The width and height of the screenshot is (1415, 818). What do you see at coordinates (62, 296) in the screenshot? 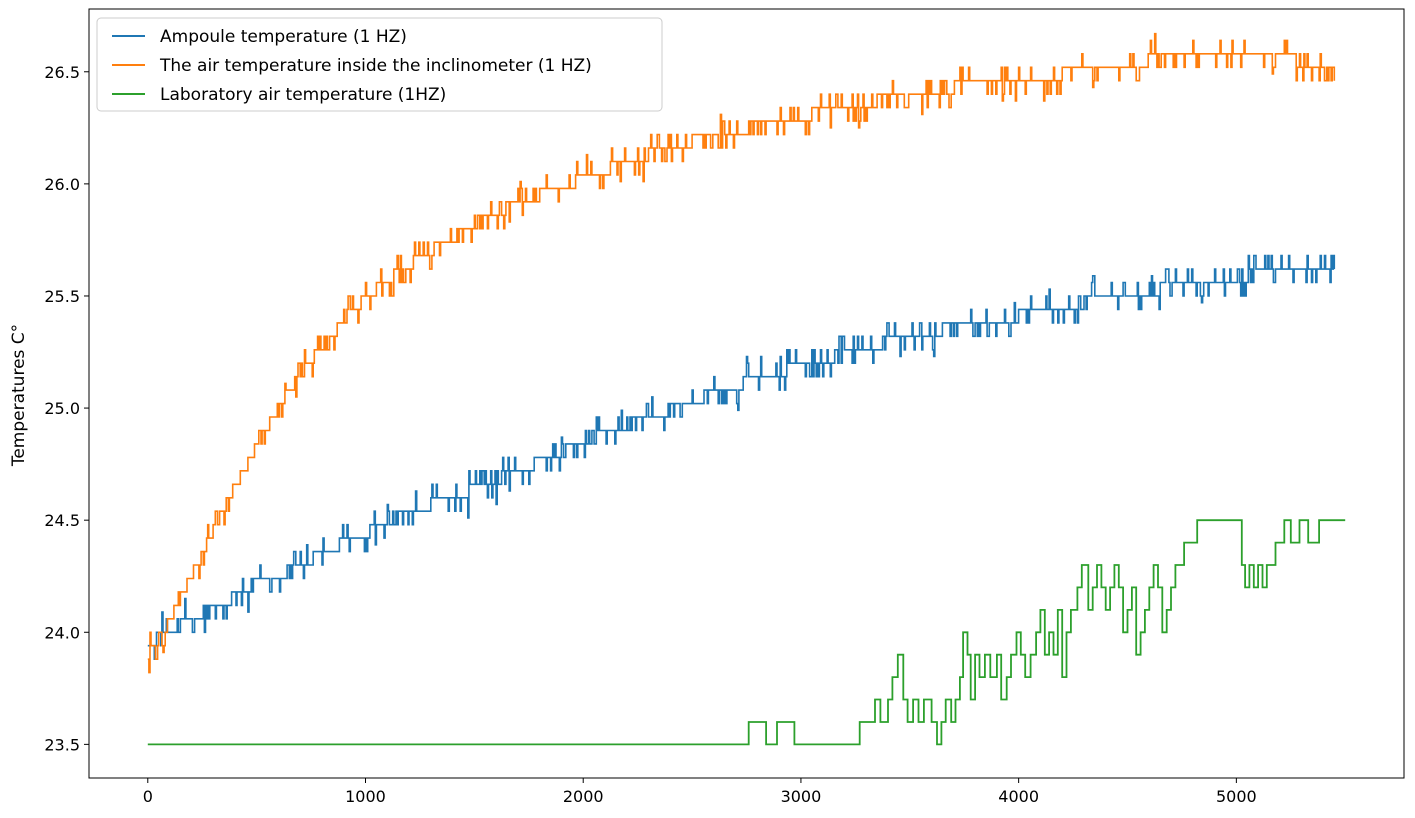
I see `y-tick-label: 25.5` at bounding box center [62, 296].